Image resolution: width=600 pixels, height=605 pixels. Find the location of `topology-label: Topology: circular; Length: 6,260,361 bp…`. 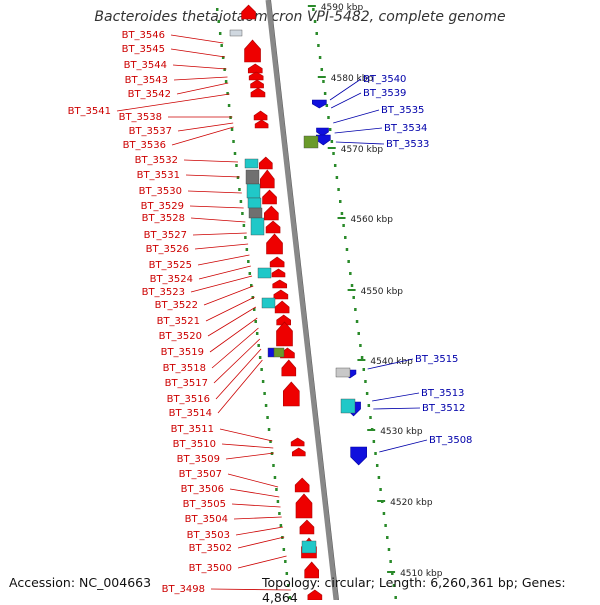

topology-label: Topology: circular; Length: 6,260,361 bp… is located at coordinates (414, 590).